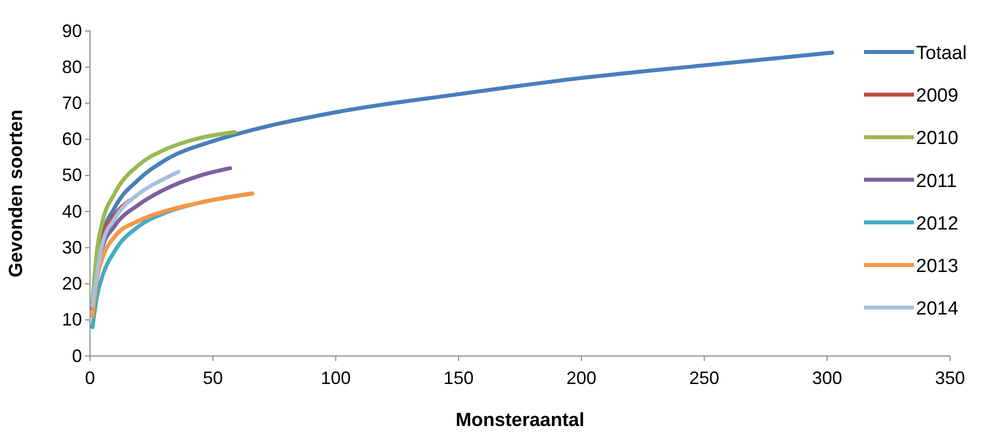 The image size is (991, 433). What do you see at coordinates (77, 356) in the screenshot?
I see `y-tick-label: 0` at bounding box center [77, 356].